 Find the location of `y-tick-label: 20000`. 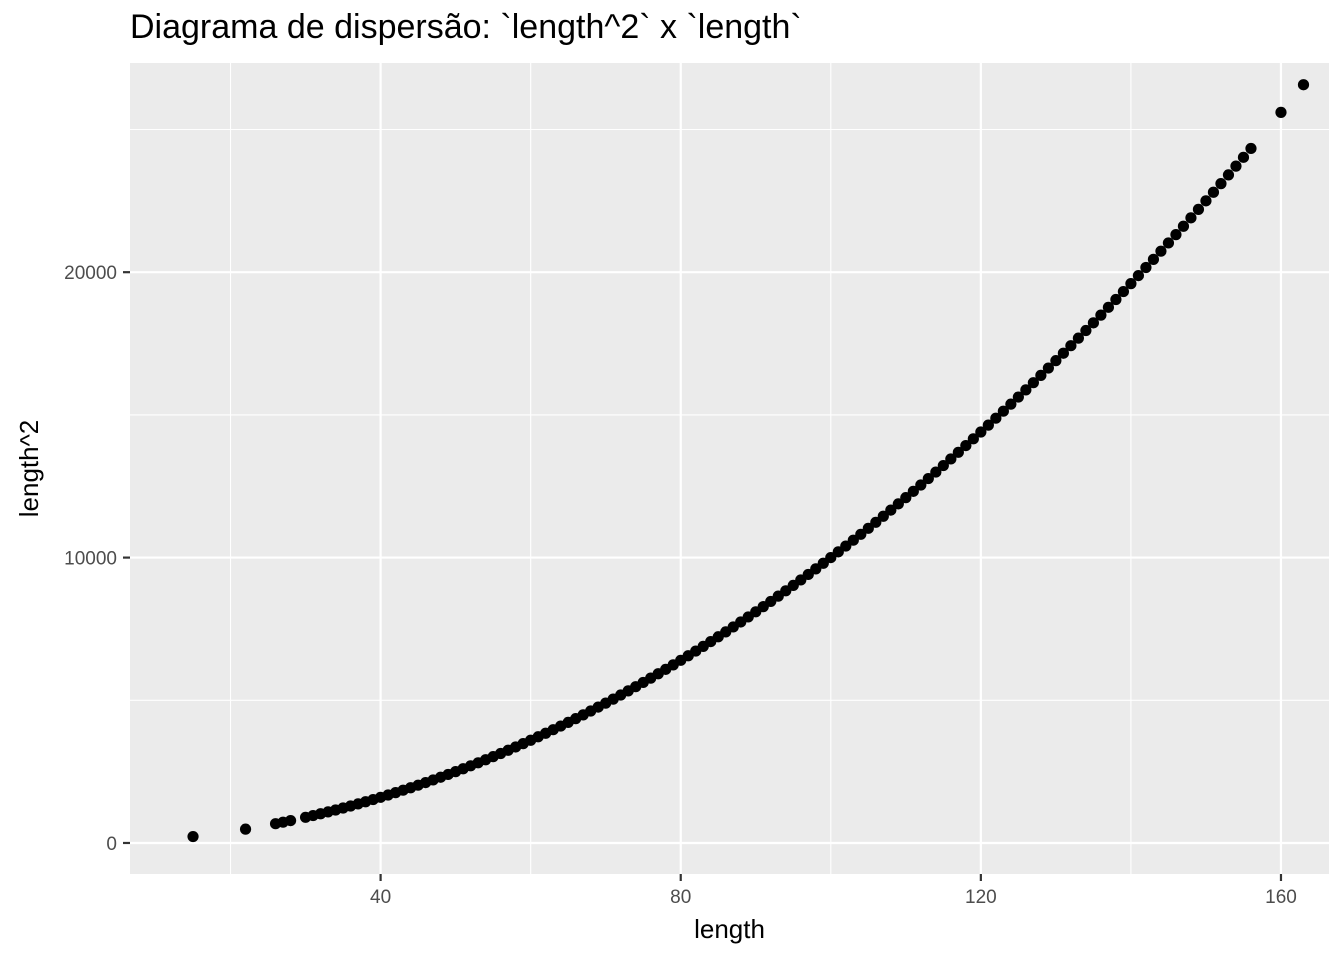

y-tick-label: 20000 is located at coordinates (90, 273).